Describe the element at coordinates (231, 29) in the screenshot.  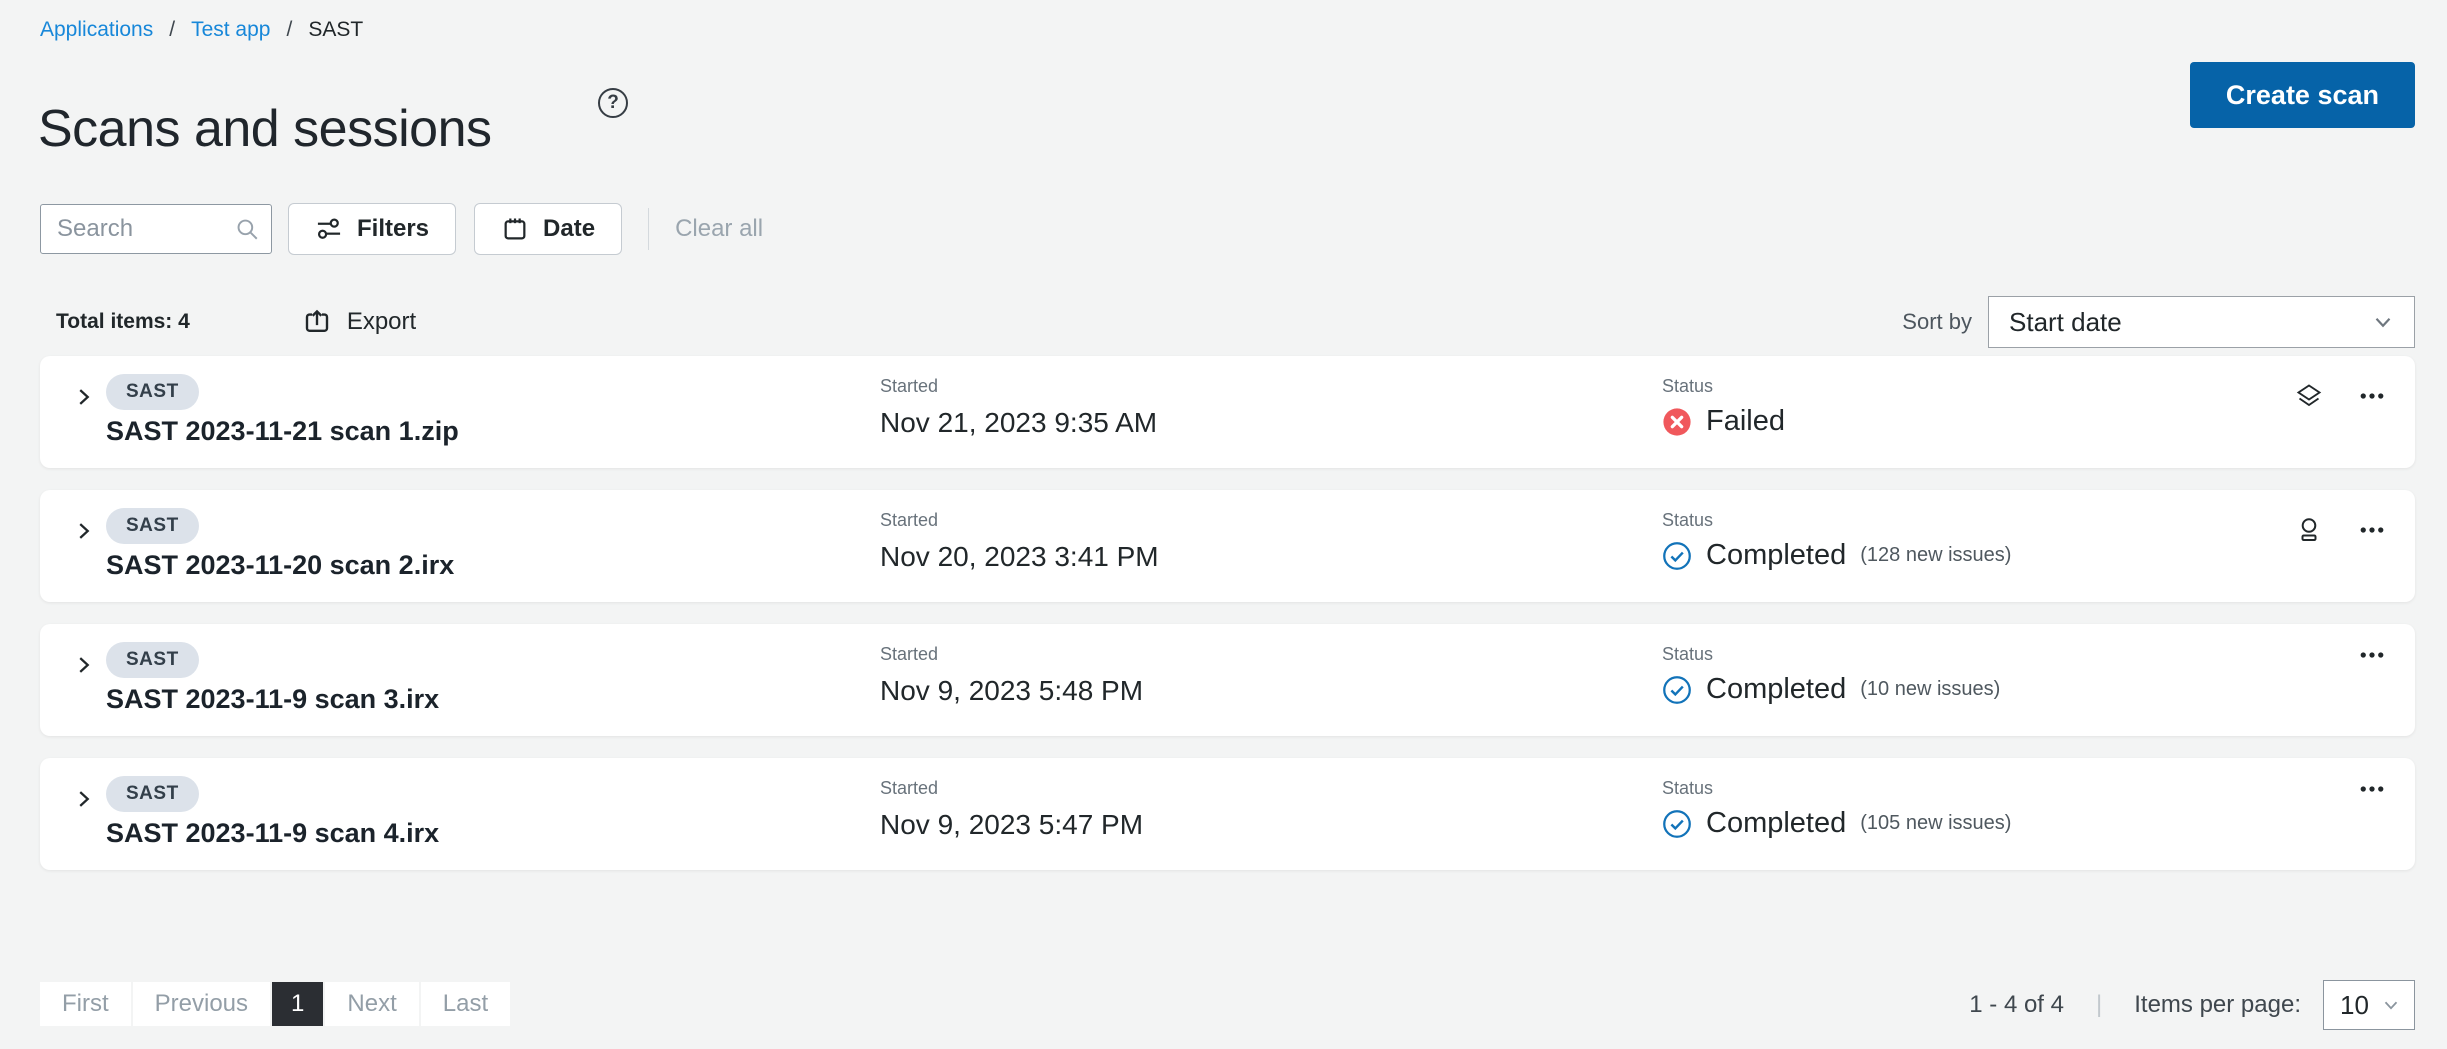
I see `breadcrumb-link-test-app: Test app` at that location.